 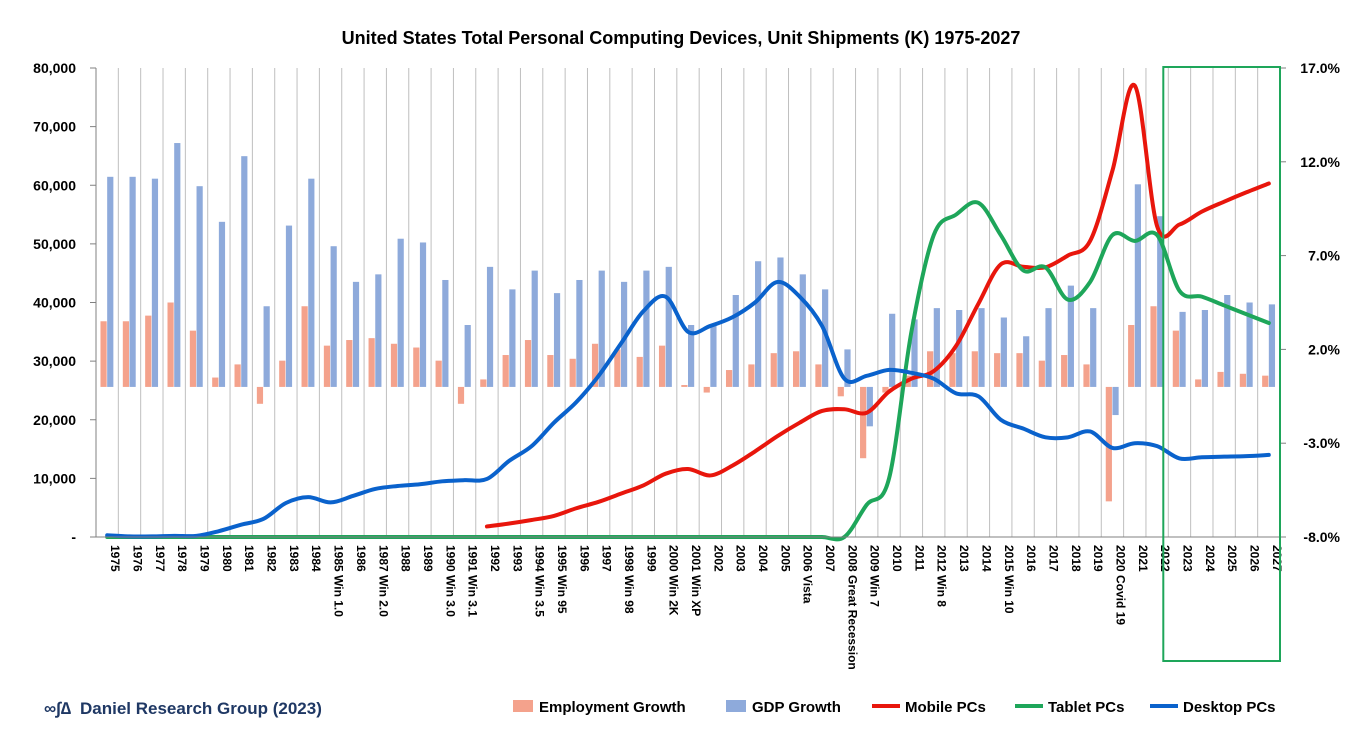 What do you see at coordinates (607, 558) in the screenshot?
I see `x-tick-label: 1997` at bounding box center [607, 558].